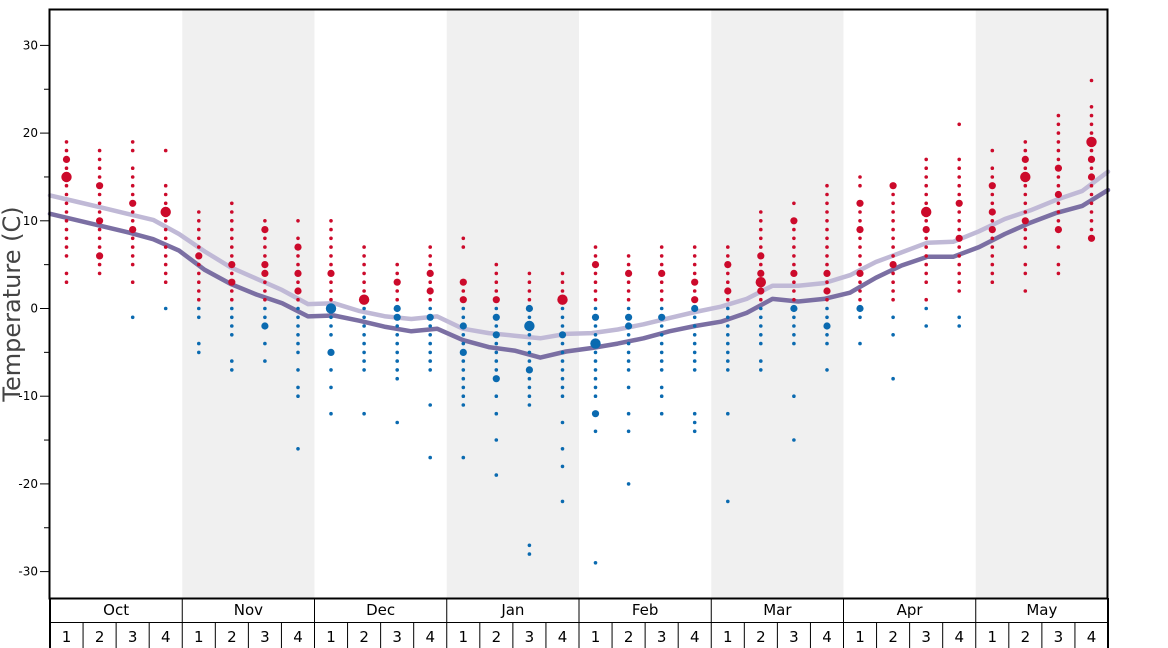  I want to click on week-label: 2, so click(1026, 637).